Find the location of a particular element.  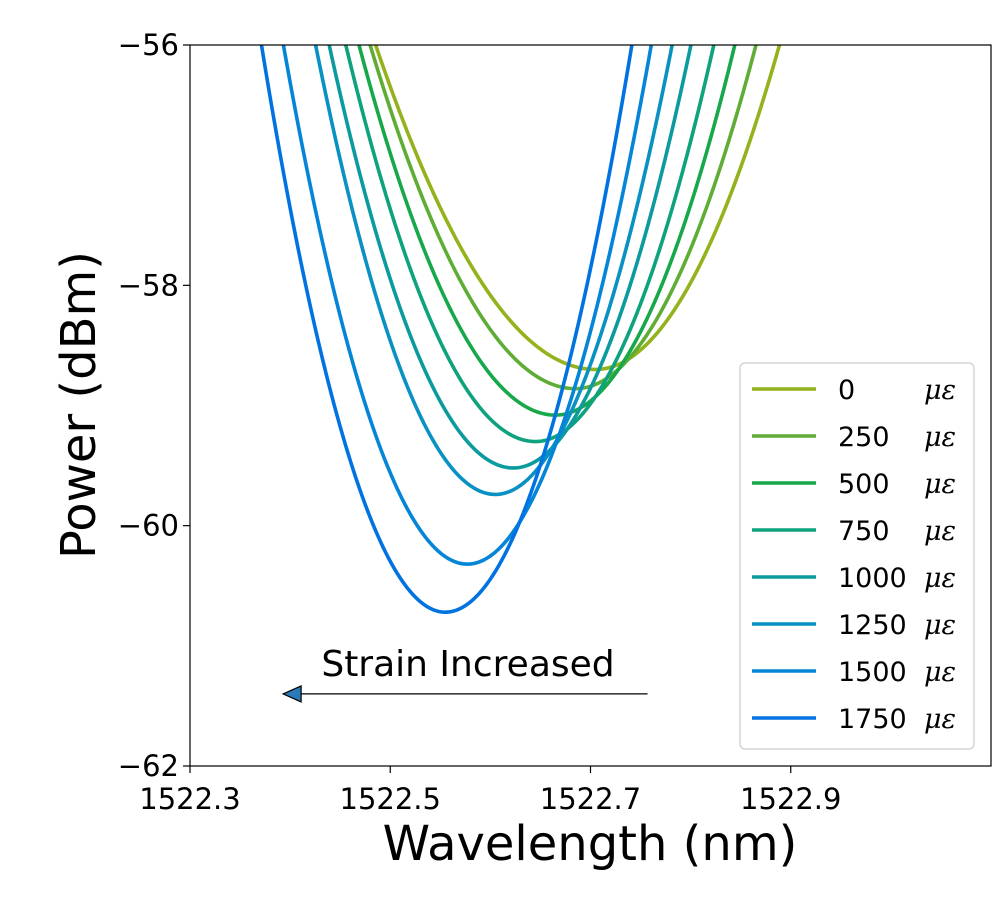

legend-label-750: 750 is located at coordinates (864, 531).